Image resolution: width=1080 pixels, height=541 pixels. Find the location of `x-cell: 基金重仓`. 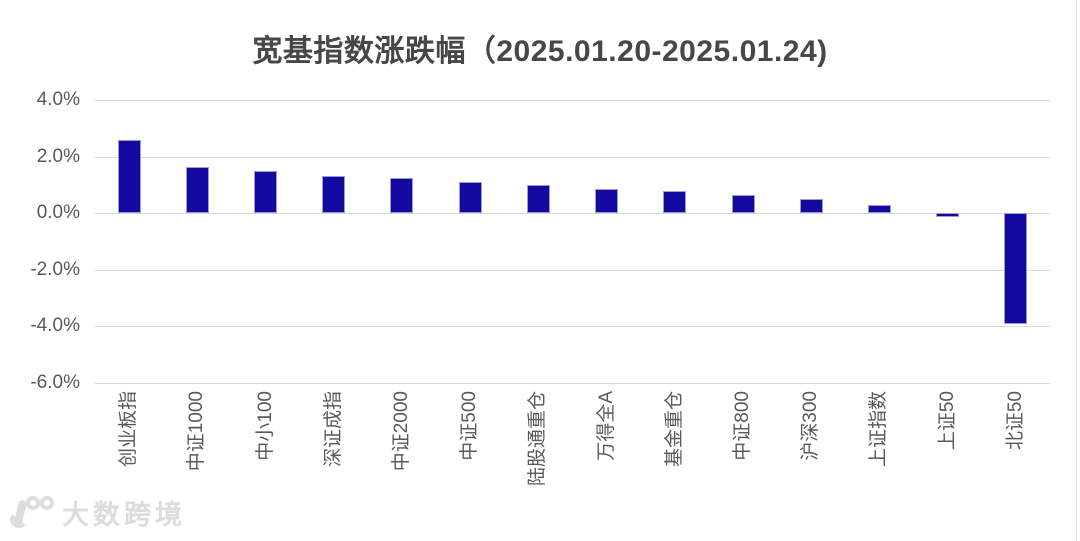

x-cell: 基金重仓 is located at coordinates (675, 465).